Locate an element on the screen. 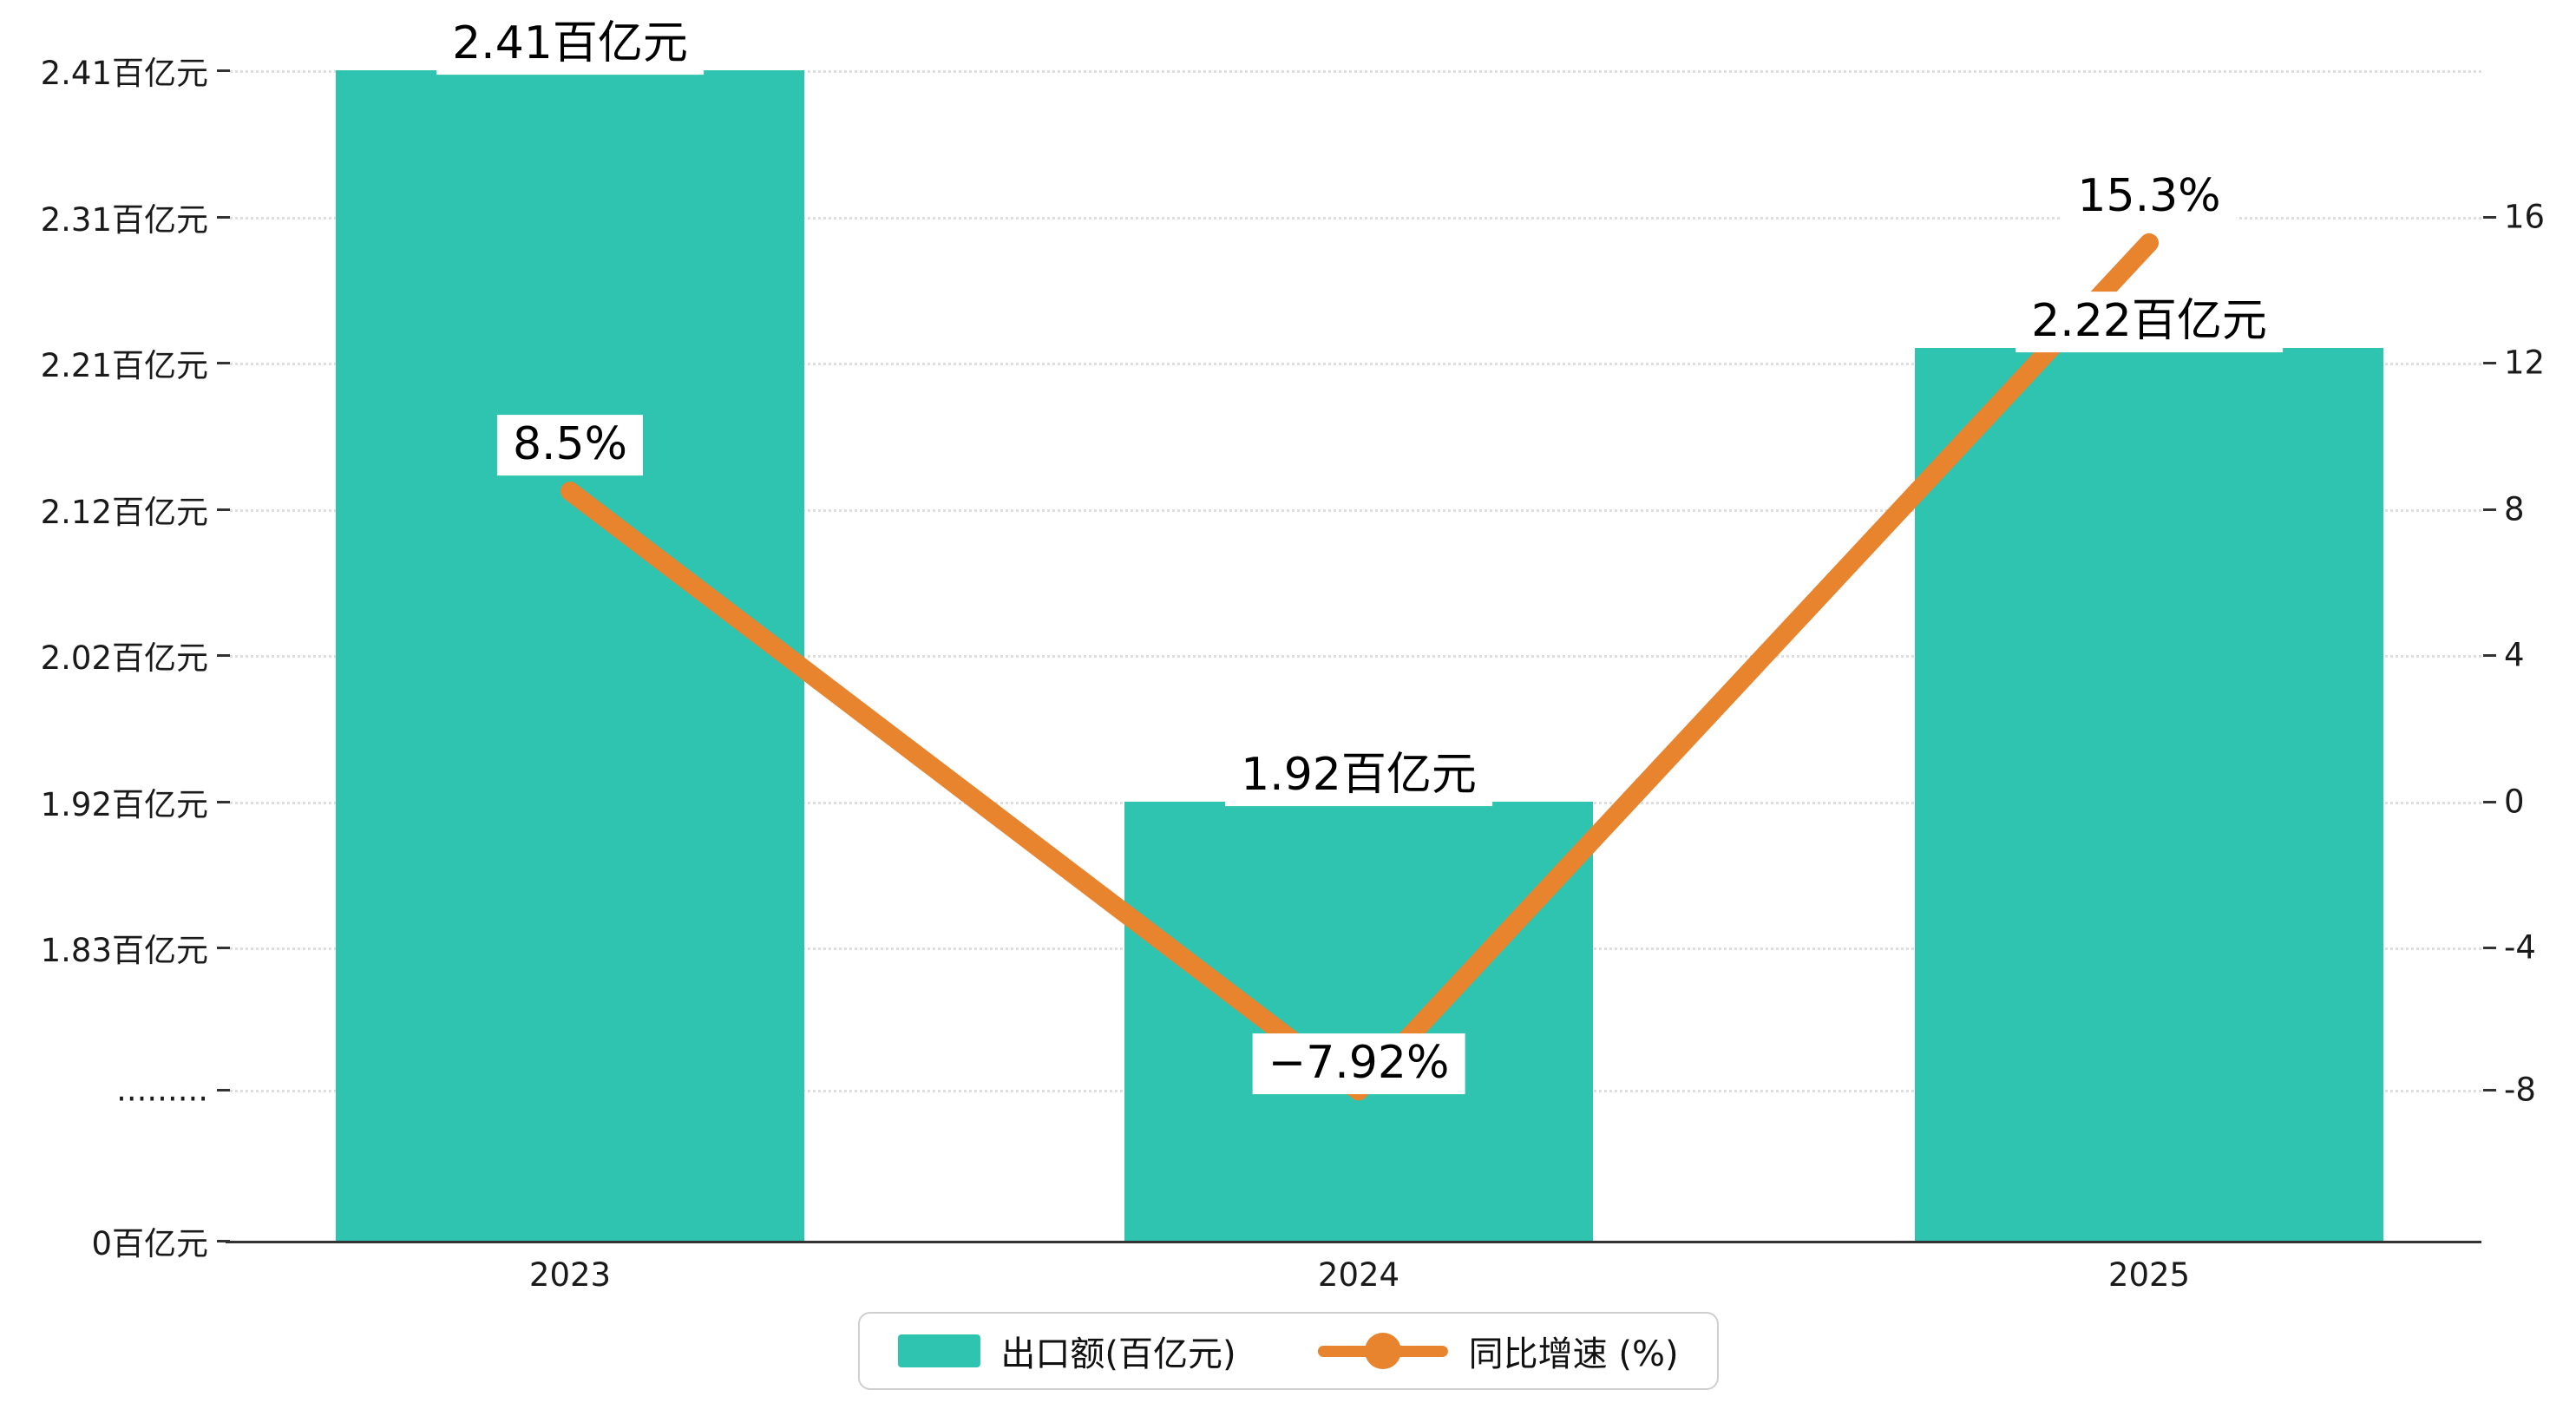 The height and width of the screenshot is (1416, 2576). left-axis-tick-label: 2.31百亿元 is located at coordinates (124, 220).